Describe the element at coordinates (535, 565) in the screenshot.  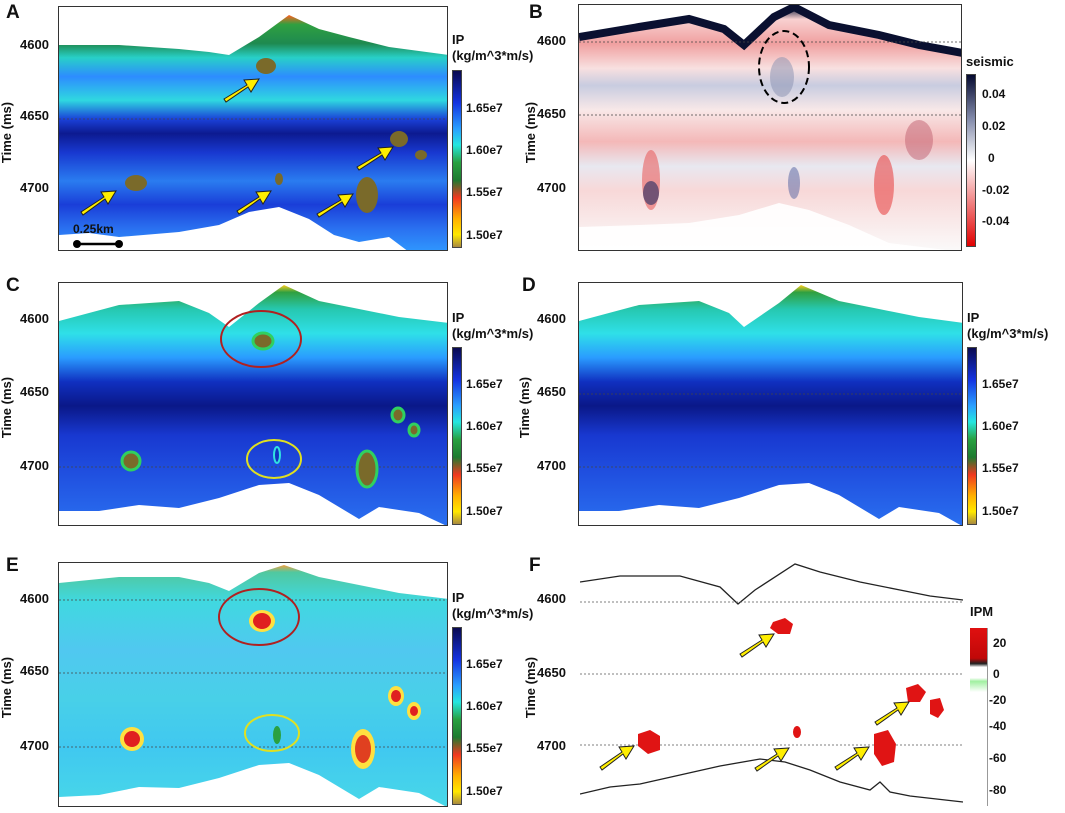
I see `panel-letter: F` at that location.